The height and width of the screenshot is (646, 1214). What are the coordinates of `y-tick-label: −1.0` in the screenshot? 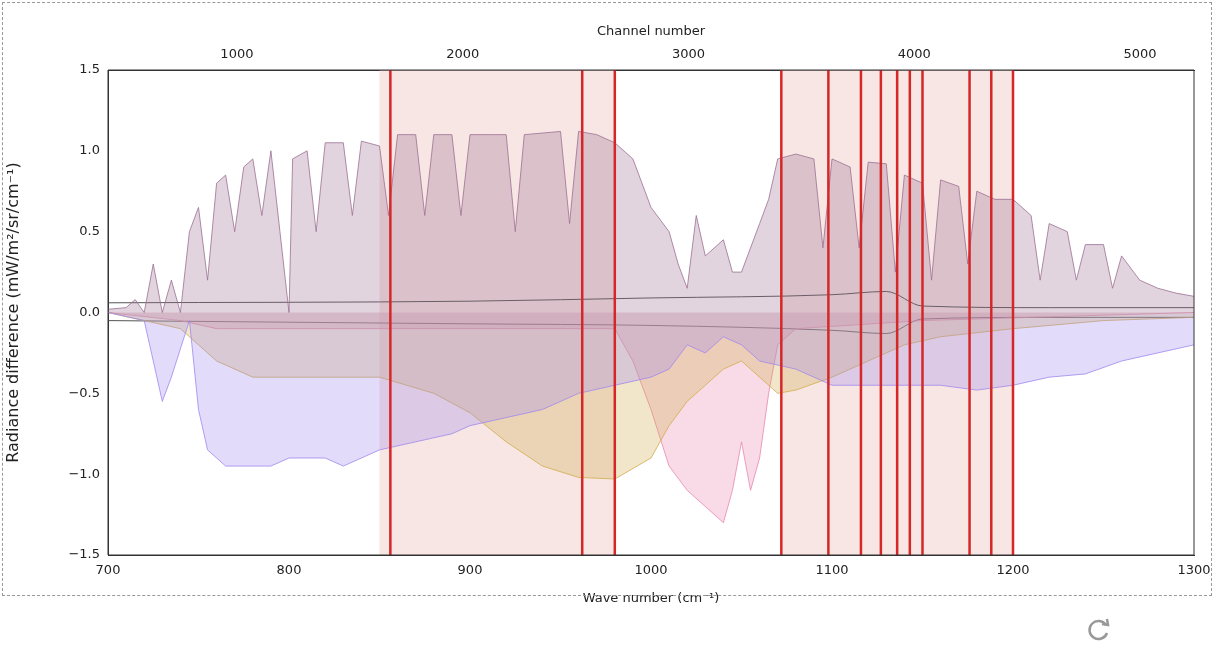 It's located at (84, 473).